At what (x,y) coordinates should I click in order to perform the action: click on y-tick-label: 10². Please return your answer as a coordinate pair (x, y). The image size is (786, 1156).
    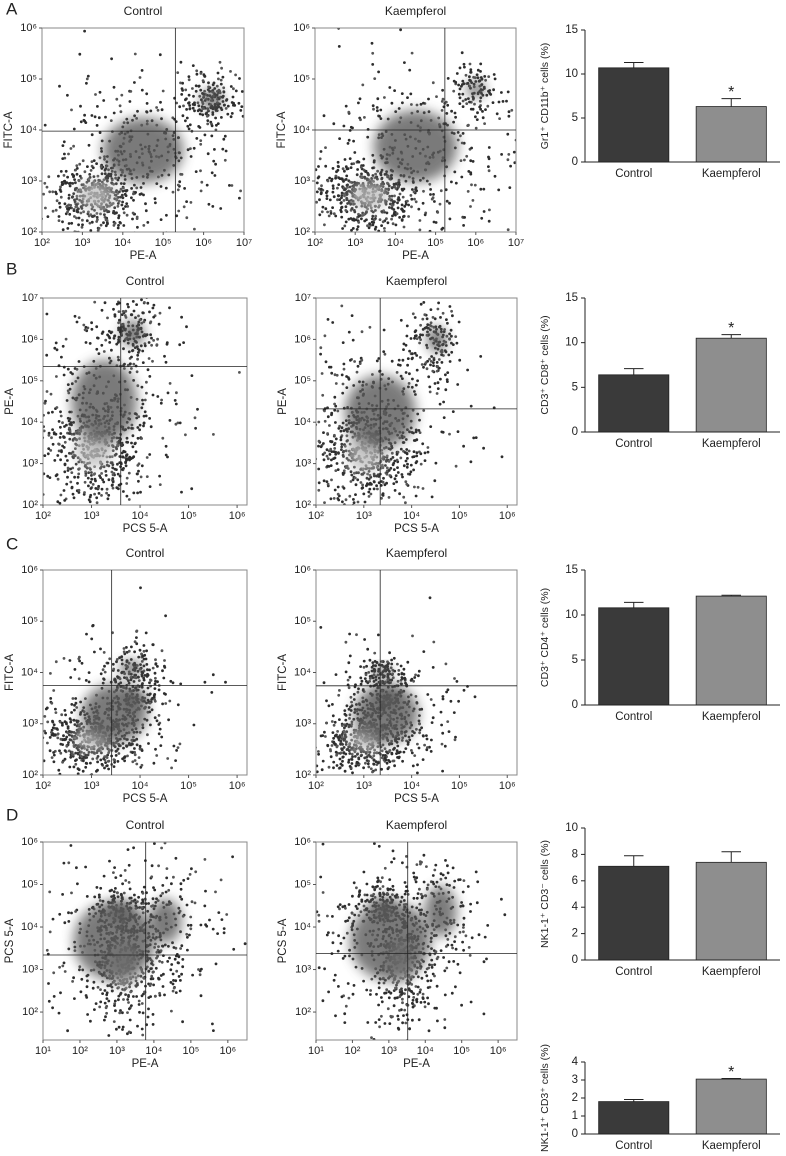
    Looking at the image, I should click on (302, 232).